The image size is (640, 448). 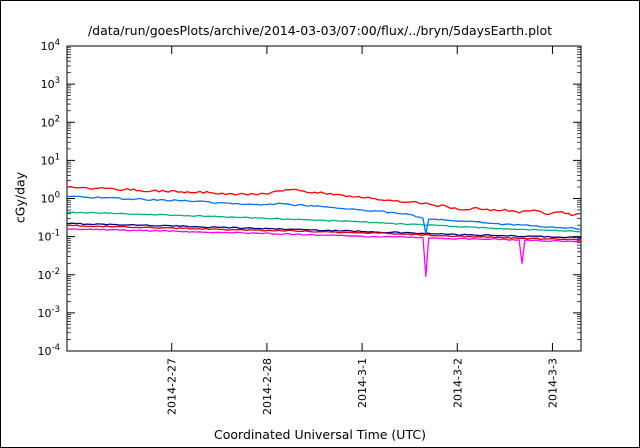 What do you see at coordinates (457, 383) in the screenshot?
I see `x-tick-label: 2014-3-2` at bounding box center [457, 383].